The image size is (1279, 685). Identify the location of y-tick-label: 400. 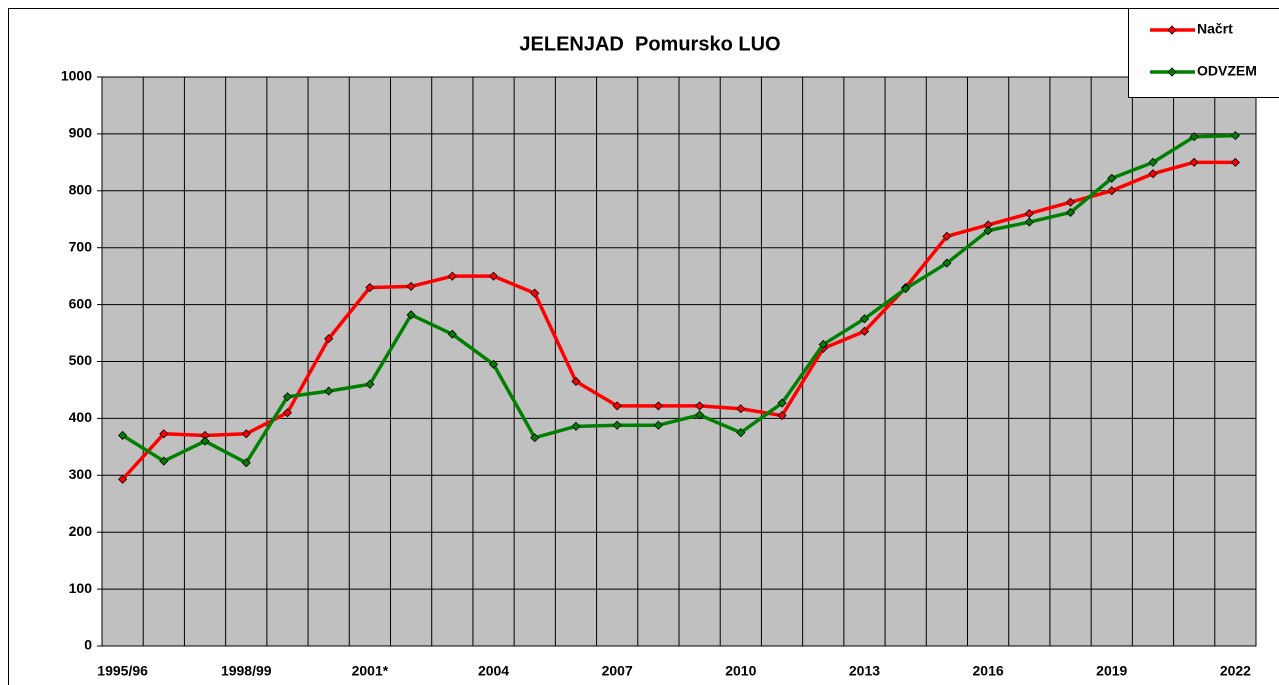
(81, 417).